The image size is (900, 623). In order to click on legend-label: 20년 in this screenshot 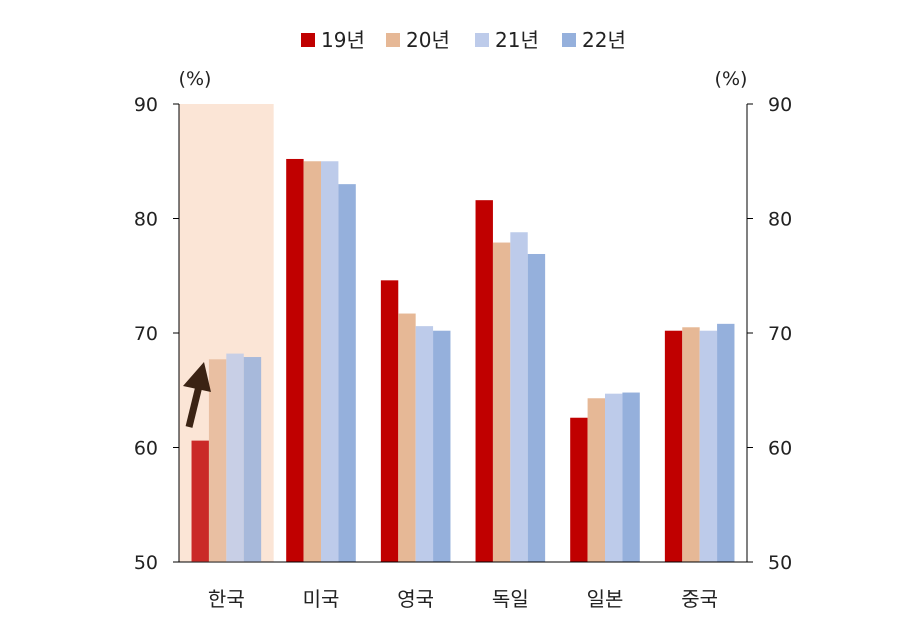, I will do `click(428, 40)`.